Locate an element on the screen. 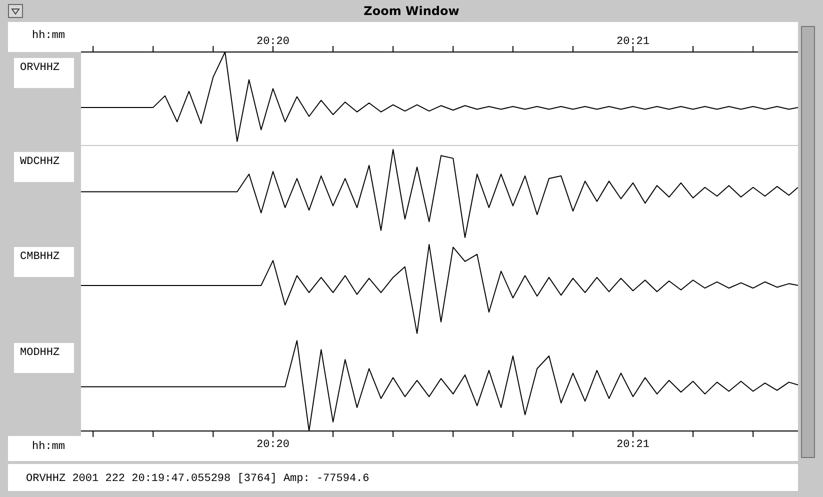  text: CMBHHZ is located at coordinates (44, 262).